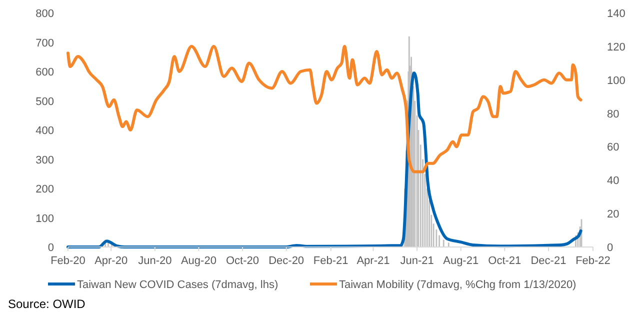 This screenshot has width=641, height=320. What do you see at coordinates (286, 261) in the screenshot?
I see `x-tick-label: Dec-20` at bounding box center [286, 261].